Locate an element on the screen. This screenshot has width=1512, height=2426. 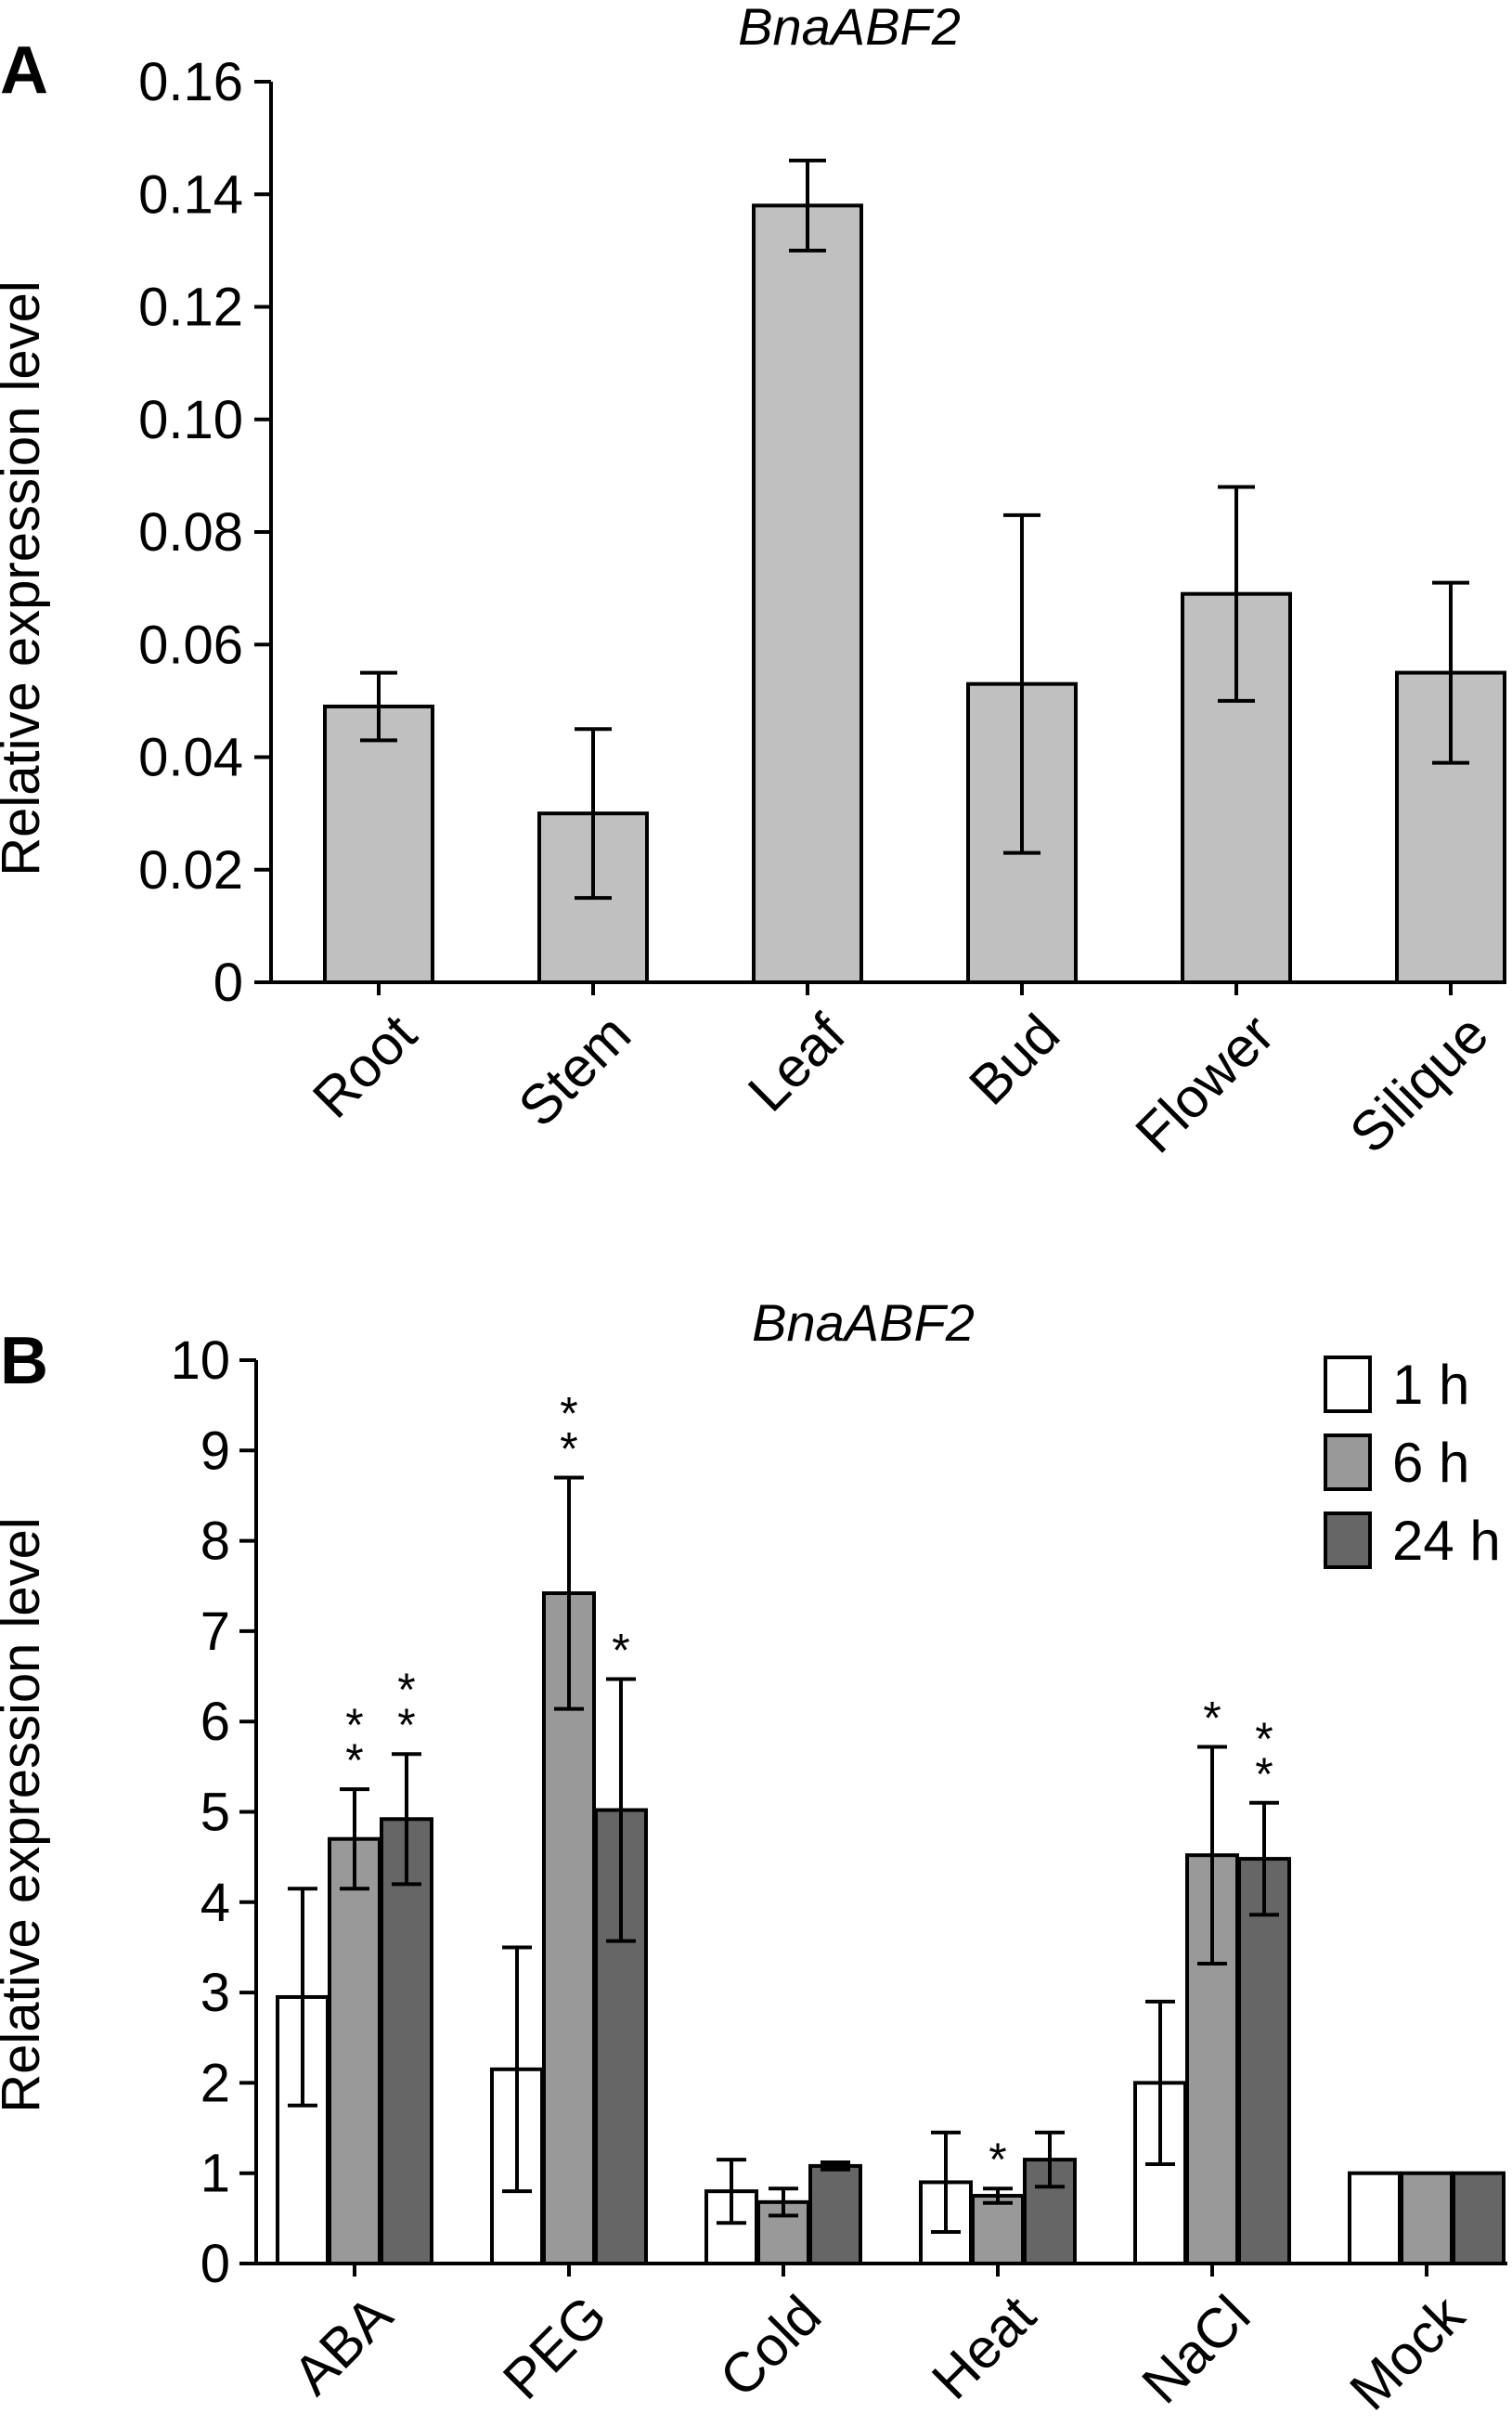
x-category-label: Leaf is located at coordinates (796, 1063).